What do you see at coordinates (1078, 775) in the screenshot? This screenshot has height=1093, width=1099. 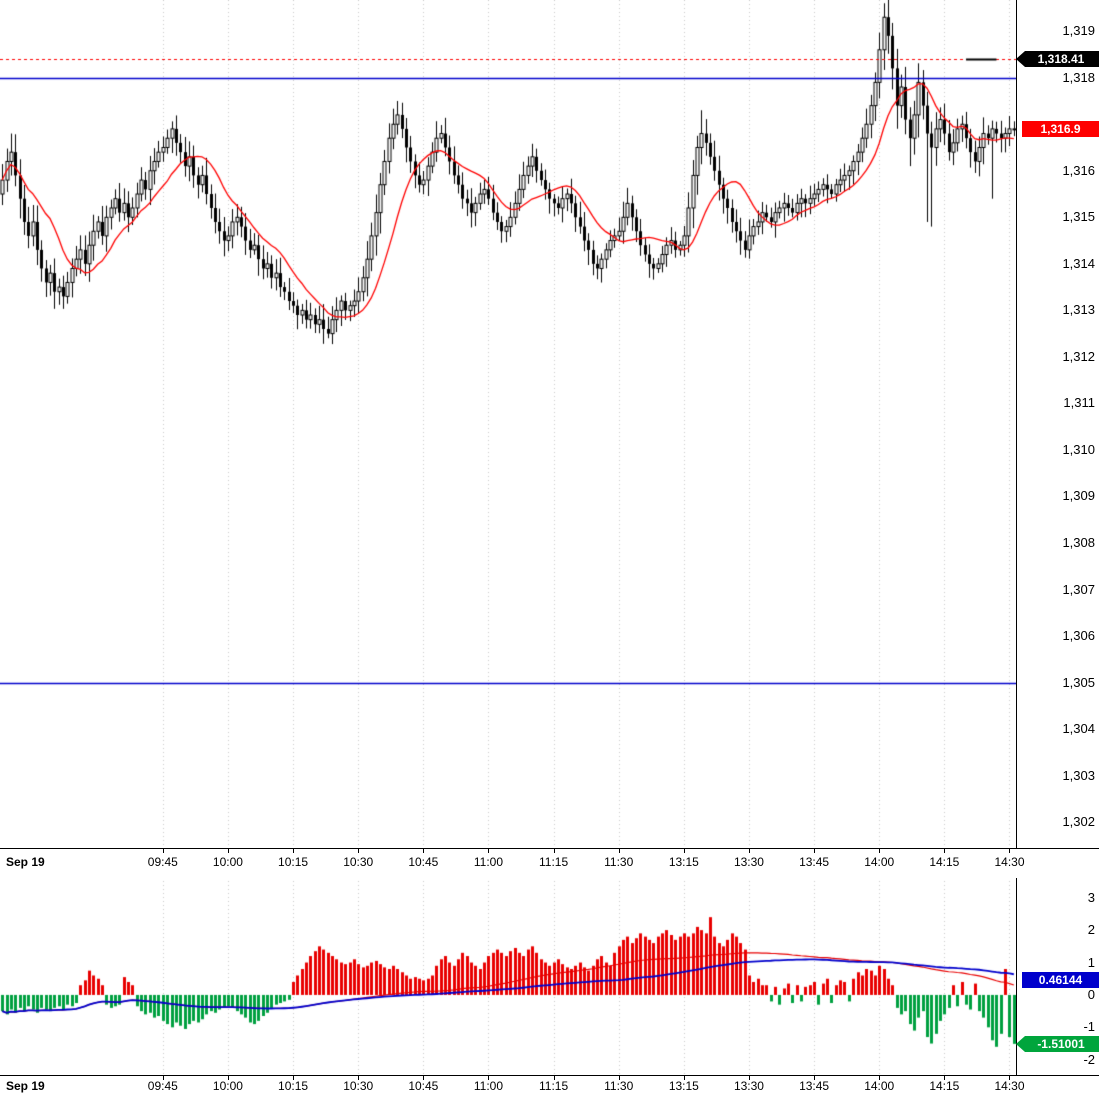 I see `price-tick-label: 1,303` at bounding box center [1078, 775].